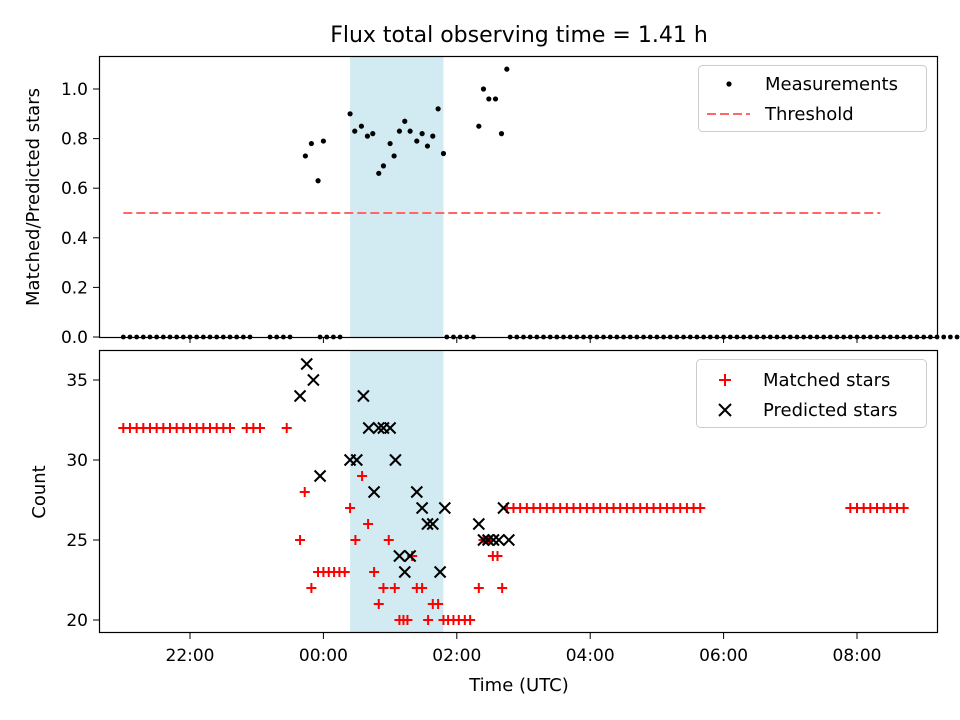  Describe the element at coordinates (830, 410) in the screenshot. I see `legend-label-predicted-stars: Predicted stars` at that location.